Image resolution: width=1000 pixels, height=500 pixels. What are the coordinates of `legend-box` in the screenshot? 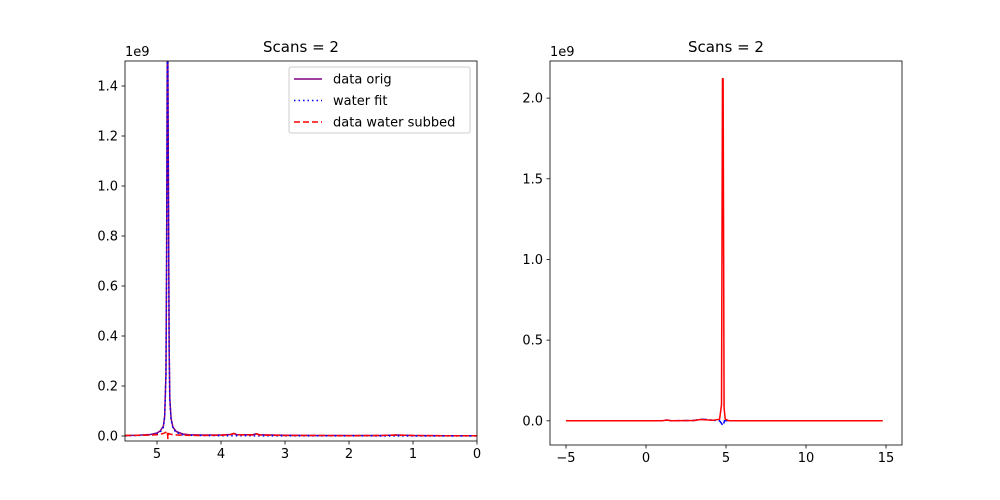 It's located at (379, 100).